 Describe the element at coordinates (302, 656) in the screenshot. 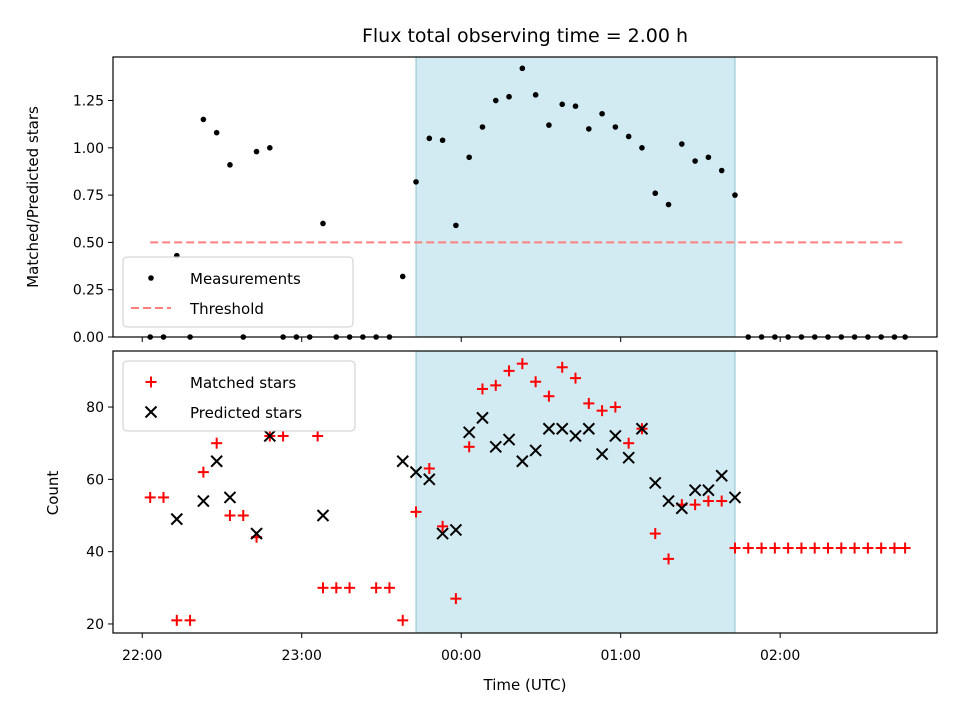

I see `x-tick-label: 23:00` at that location.